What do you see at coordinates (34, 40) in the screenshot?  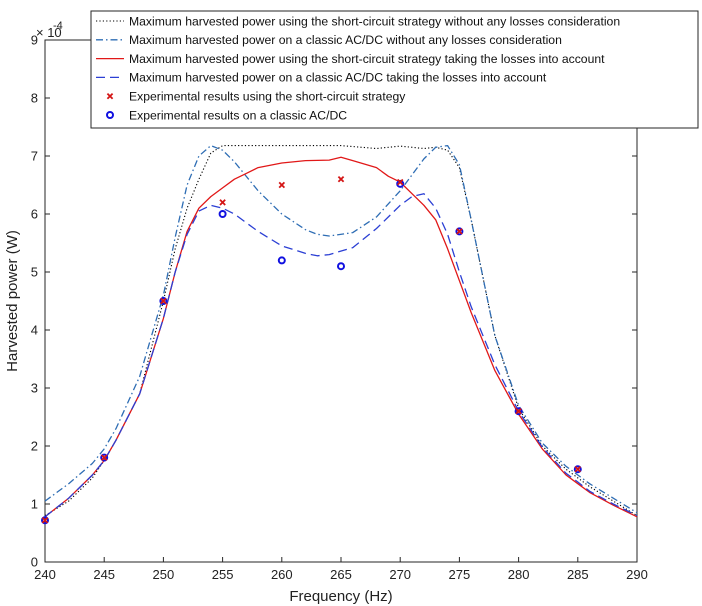 I see `y-tick-label: 9` at bounding box center [34, 40].